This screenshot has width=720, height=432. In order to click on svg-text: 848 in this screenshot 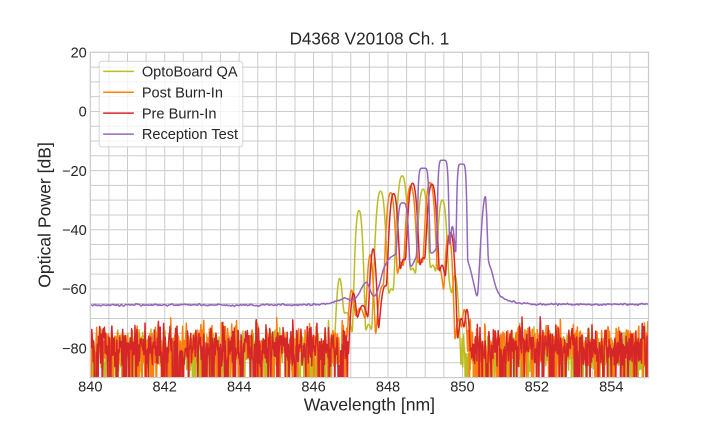, I will do `click(388, 388)`.